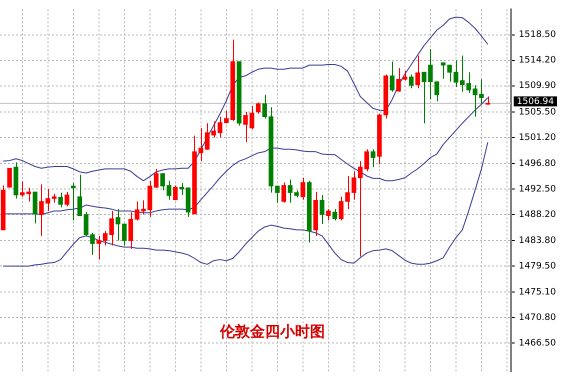  Describe the element at coordinates (537, 112) in the screenshot. I see `y-tick-label: 1505.50` at that location.